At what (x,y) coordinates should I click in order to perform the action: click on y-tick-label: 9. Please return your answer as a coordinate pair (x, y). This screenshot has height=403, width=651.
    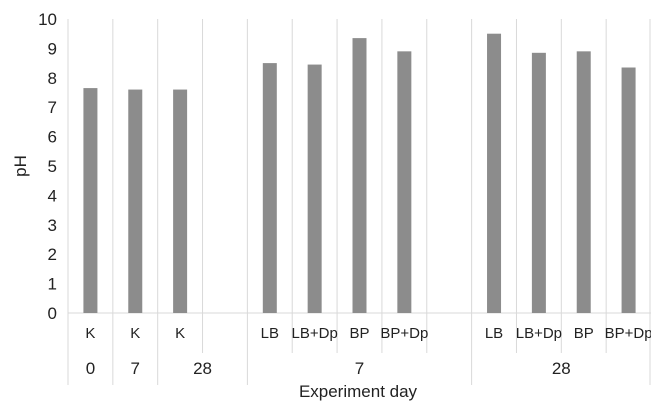
    Looking at the image, I should click on (52, 48).